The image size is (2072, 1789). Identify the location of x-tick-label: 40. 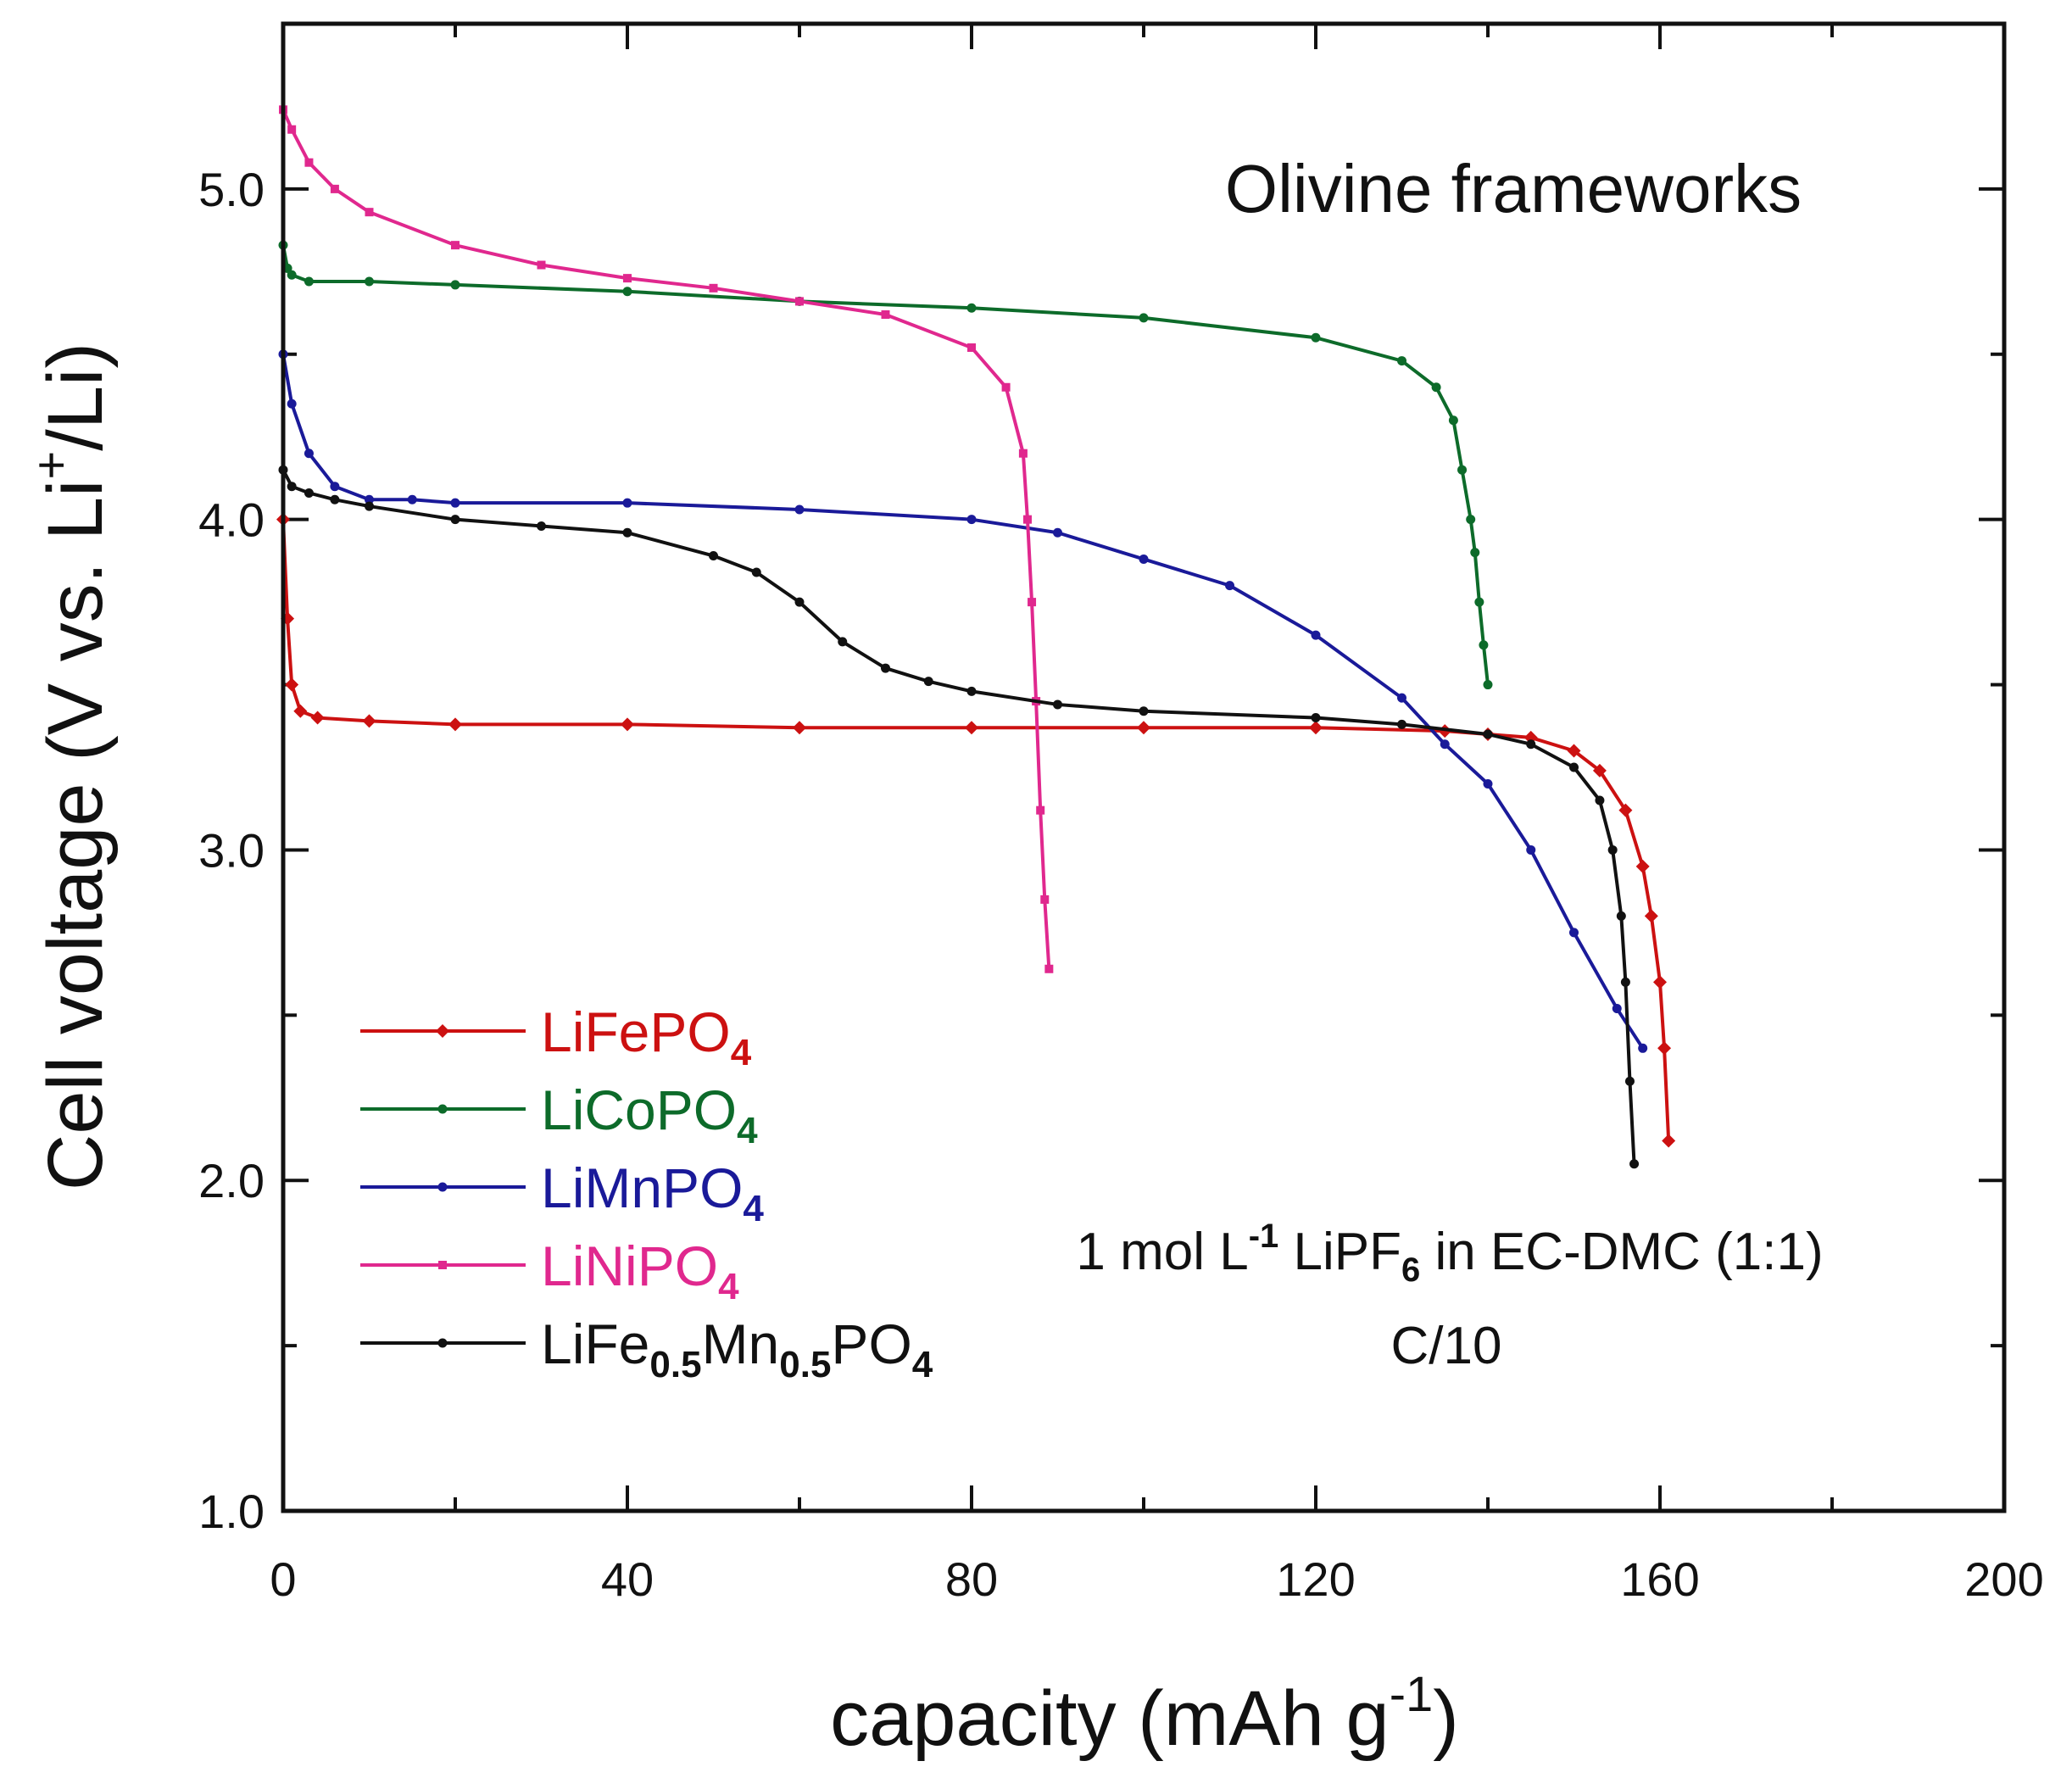
(627, 1579).